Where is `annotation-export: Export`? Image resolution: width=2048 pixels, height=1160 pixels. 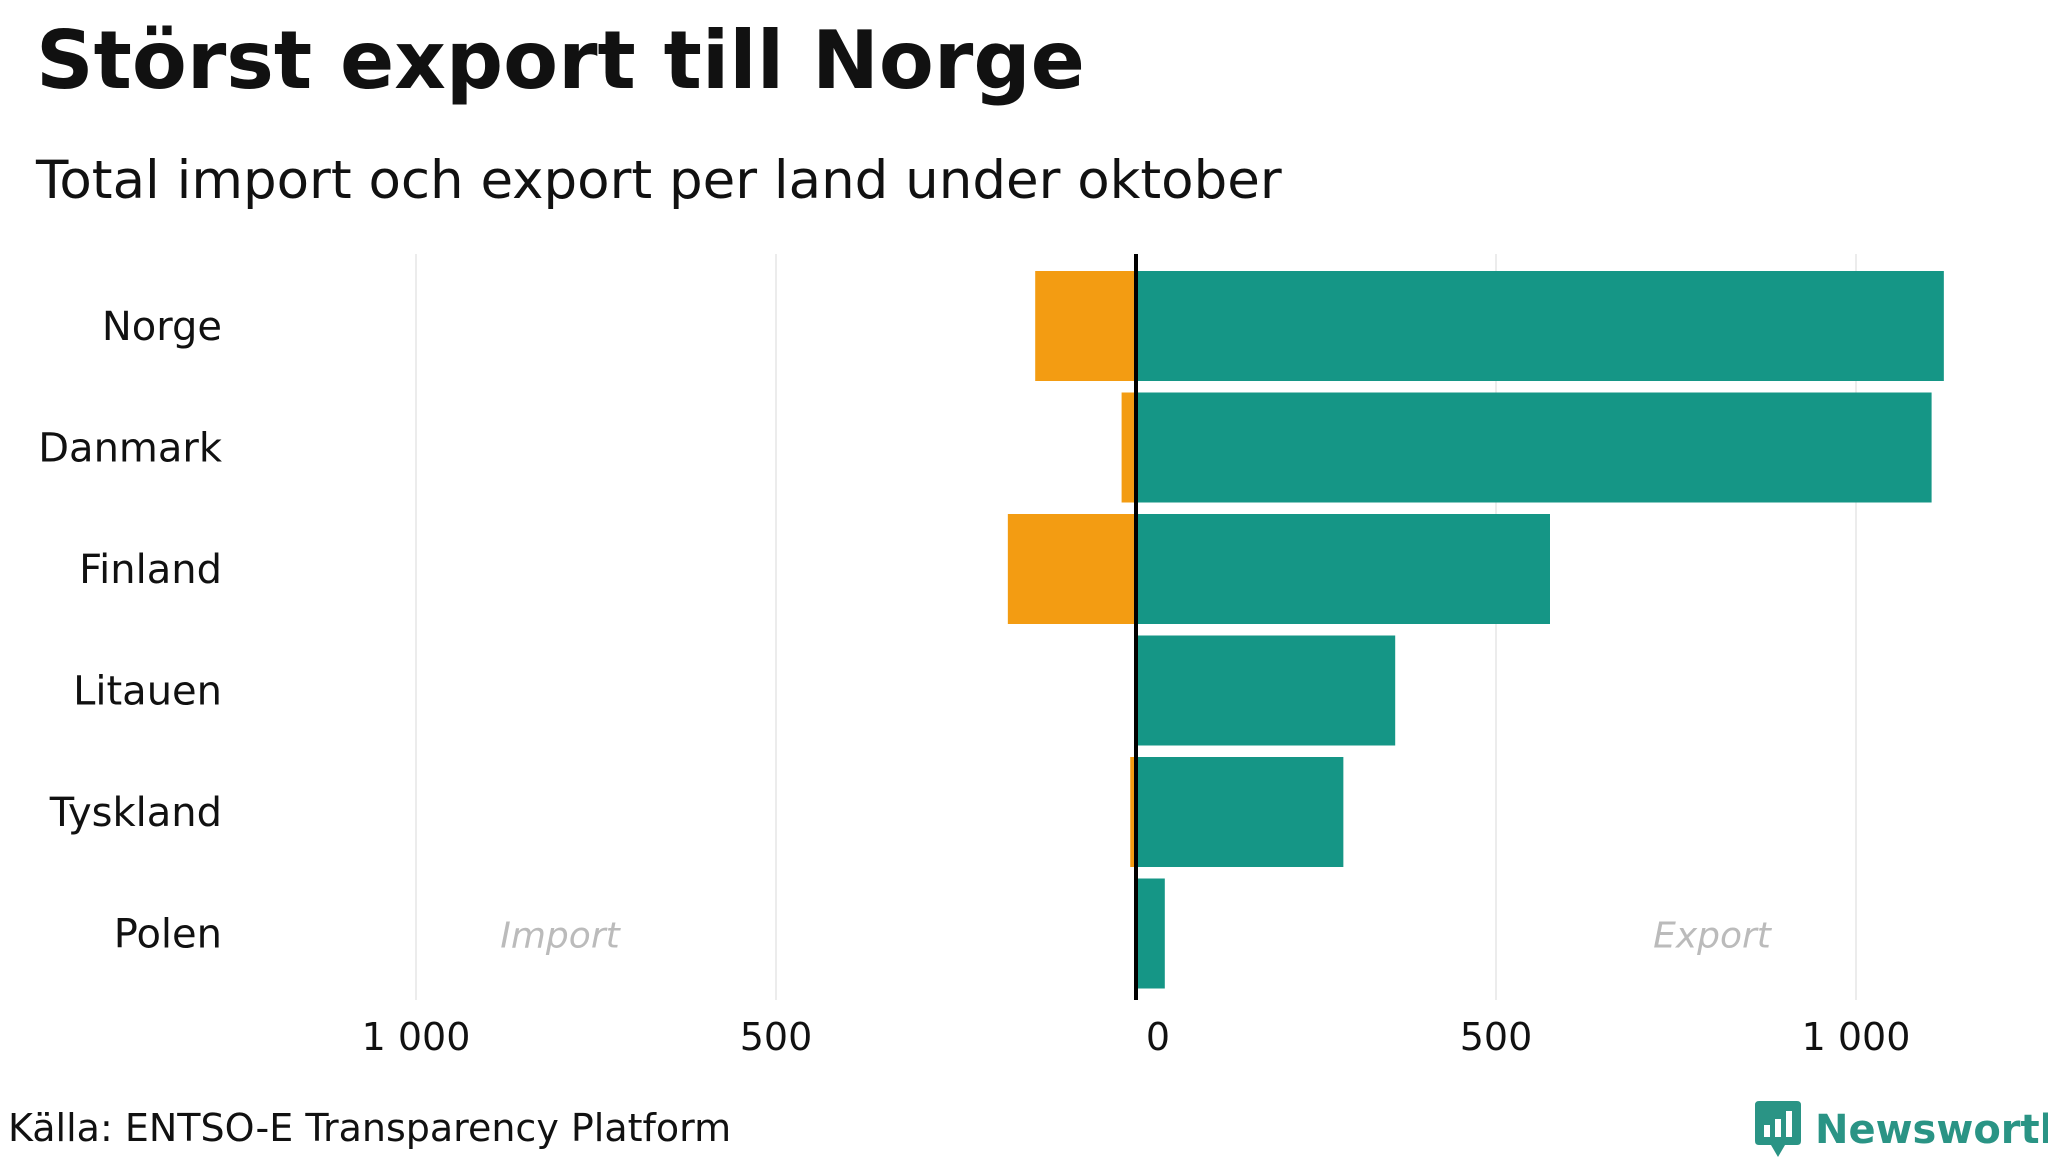
annotation-export: Export is located at coordinates (1713, 936).